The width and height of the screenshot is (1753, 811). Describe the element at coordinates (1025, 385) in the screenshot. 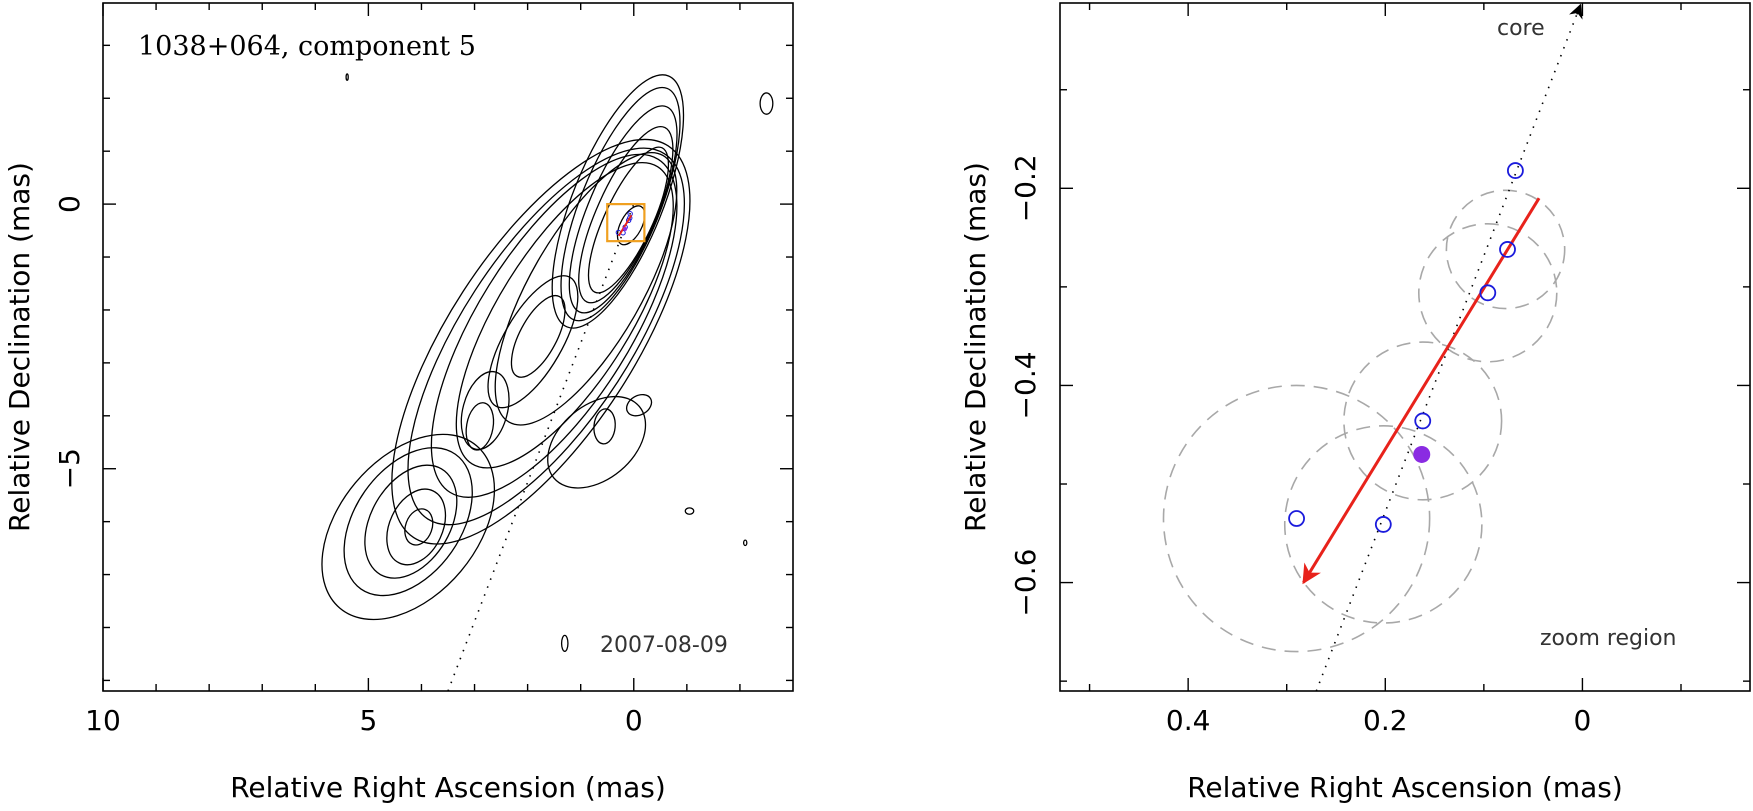

I see `right-y-tick-label: −0.4` at that location.